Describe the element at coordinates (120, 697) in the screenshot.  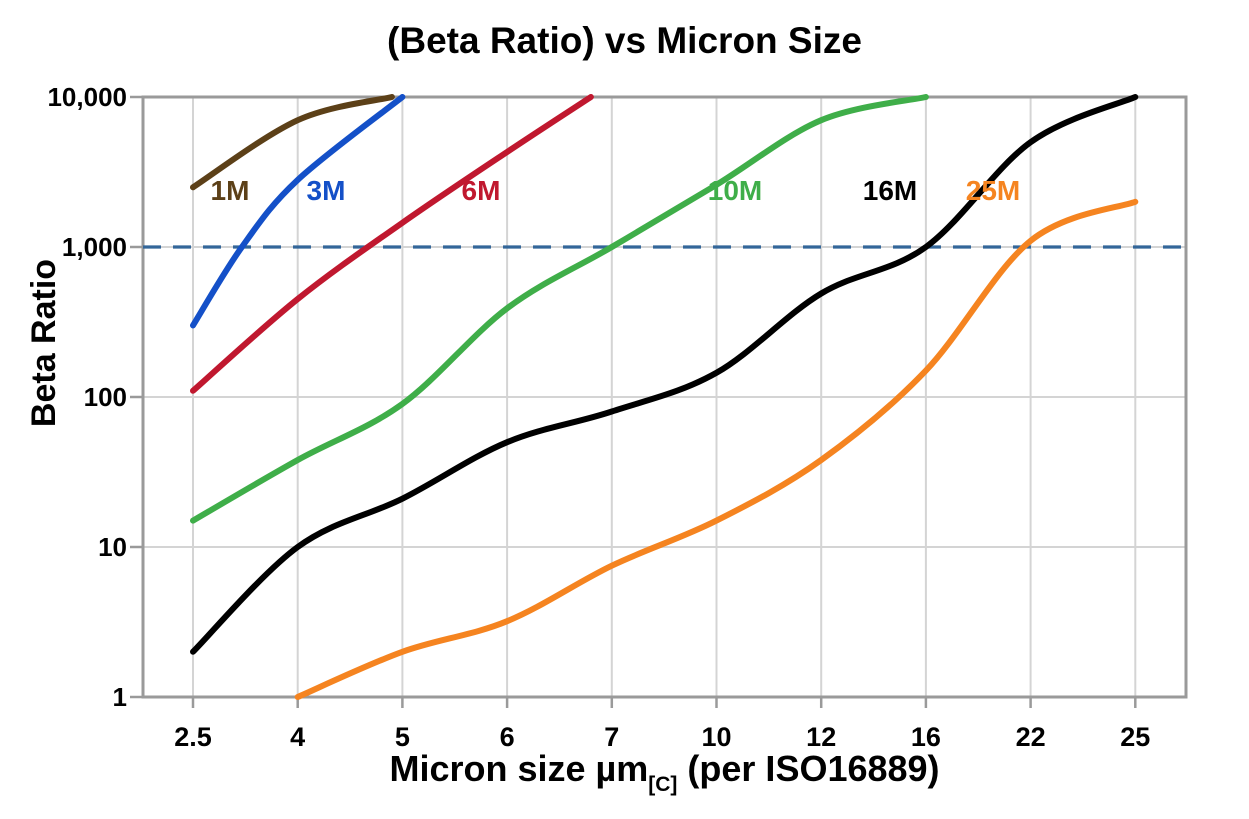
I see `y-tick-label-1: 1` at that location.